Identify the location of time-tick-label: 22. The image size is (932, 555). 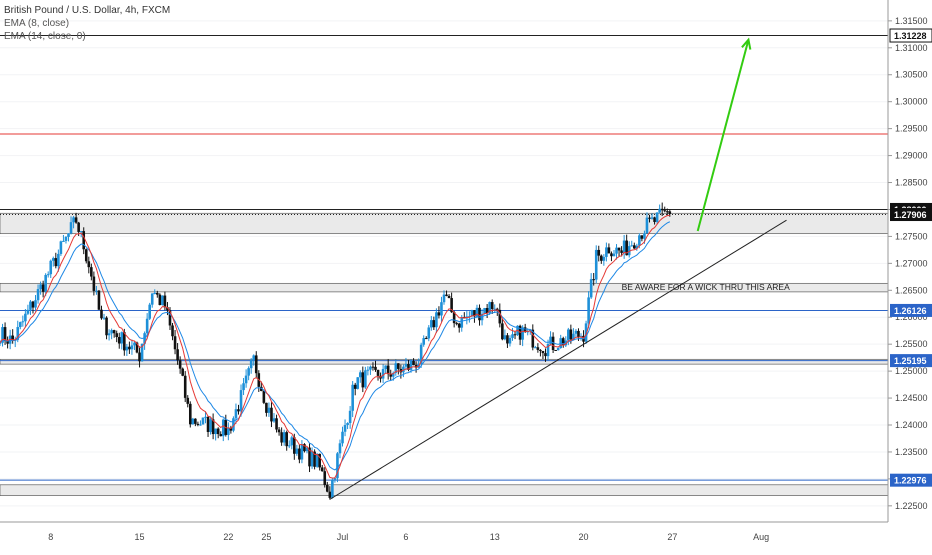
(228, 537).